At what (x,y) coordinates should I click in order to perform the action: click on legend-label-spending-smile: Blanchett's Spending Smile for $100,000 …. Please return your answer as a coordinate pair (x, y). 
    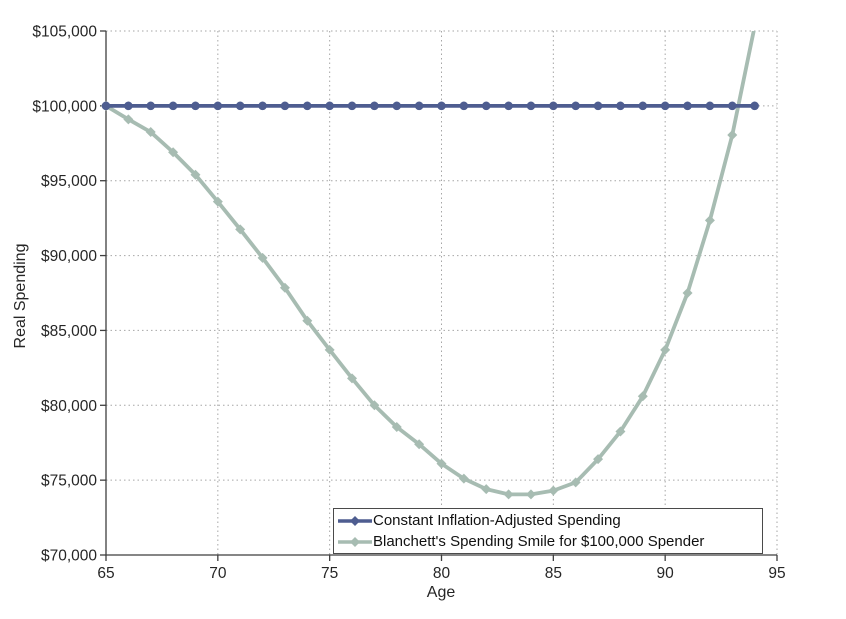
    Looking at the image, I should click on (539, 541).